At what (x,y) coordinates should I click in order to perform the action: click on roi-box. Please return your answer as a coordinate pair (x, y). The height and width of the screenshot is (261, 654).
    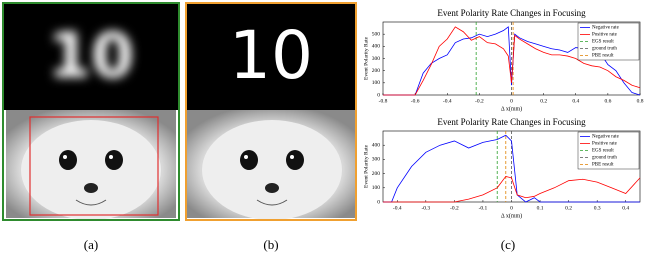
    Looking at the image, I should click on (94, 166).